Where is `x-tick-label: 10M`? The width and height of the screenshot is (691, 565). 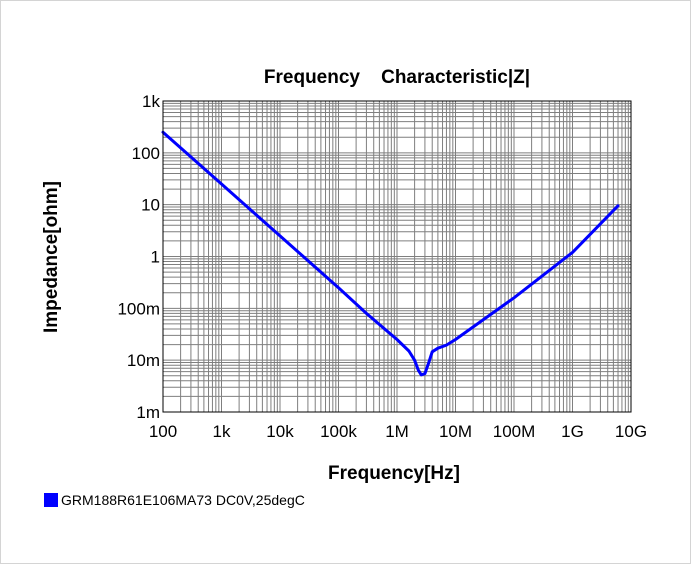 x-tick-label: 10M is located at coordinates (455, 431).